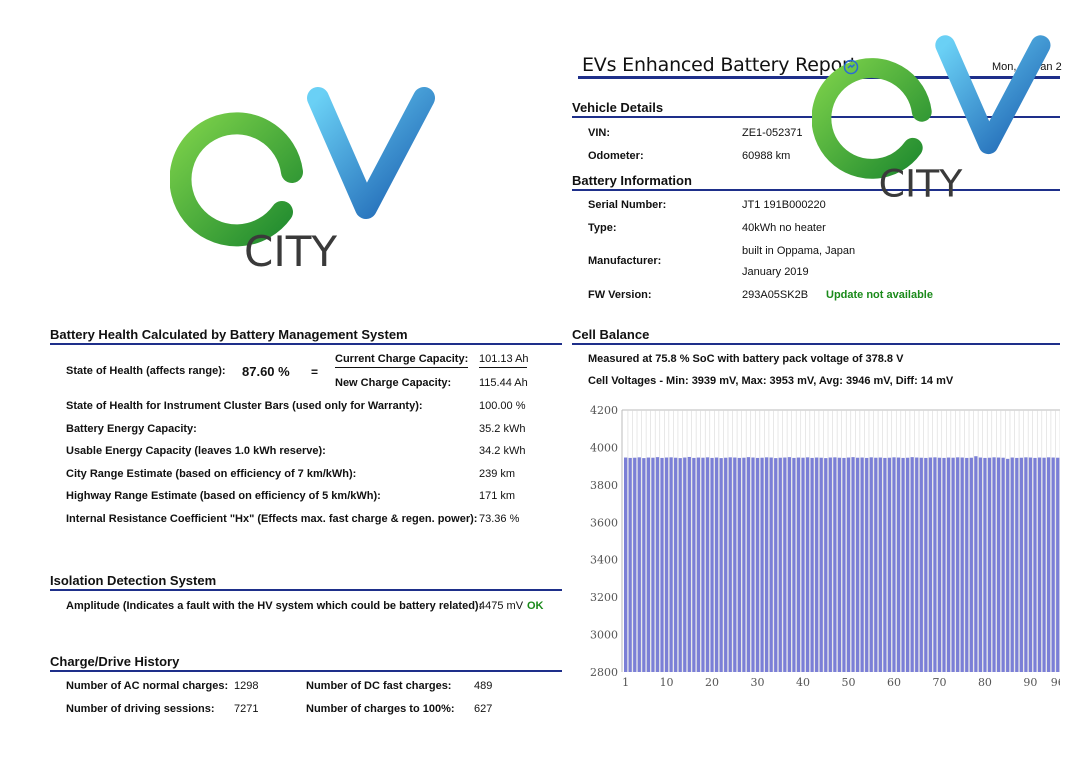  What do you see at coordinates (879, 295) in the screenshot?
I see `fw-status: Update not available` at bounding box center [879, 295].